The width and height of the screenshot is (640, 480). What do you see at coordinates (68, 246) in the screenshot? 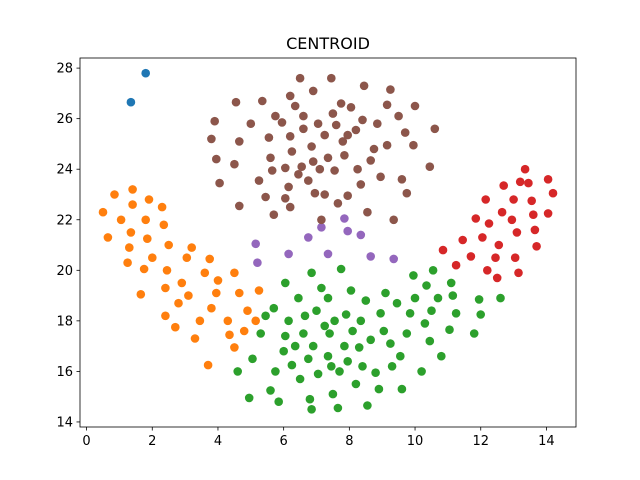
I see `y-axis-ticks: 14 16 18 20 22 24 26 28` at bounding box center [68, 246].